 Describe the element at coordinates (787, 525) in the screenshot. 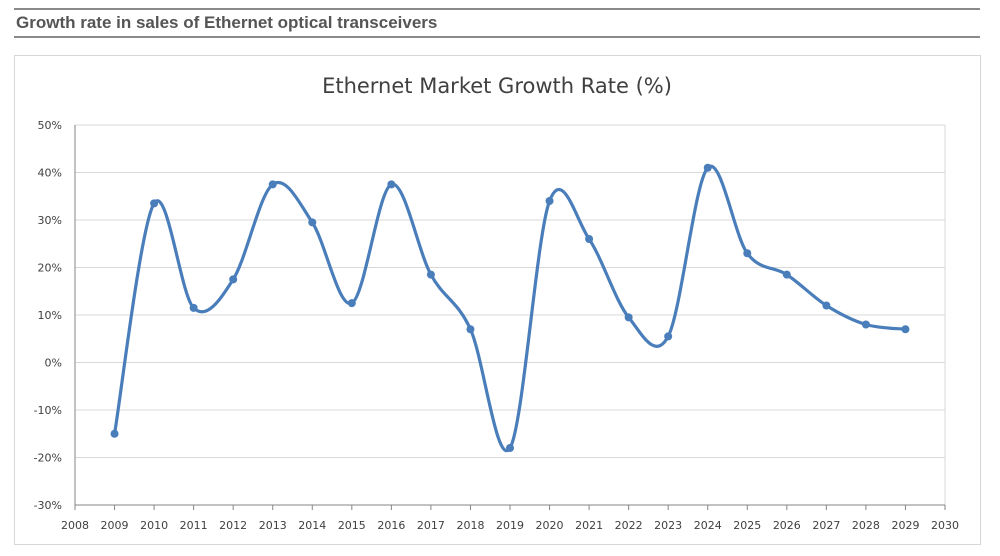

I see `x-tick-label: 2026` at that location.